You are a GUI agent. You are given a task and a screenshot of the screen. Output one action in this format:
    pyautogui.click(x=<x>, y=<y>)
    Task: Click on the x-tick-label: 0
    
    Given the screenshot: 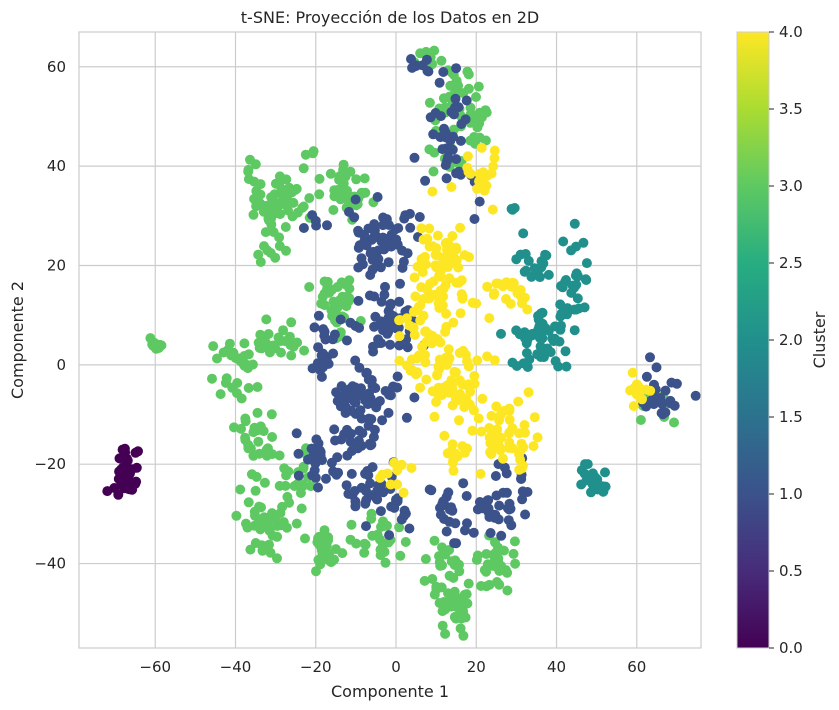 What is the action you would take?
    pyautogui.click(x=396, y=667)
    